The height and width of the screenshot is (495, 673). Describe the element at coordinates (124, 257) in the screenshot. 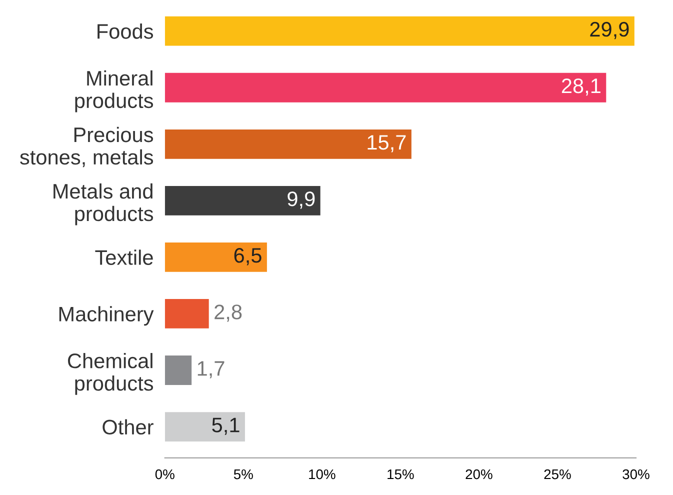

I see `y-tick-label: Textile` at that location.